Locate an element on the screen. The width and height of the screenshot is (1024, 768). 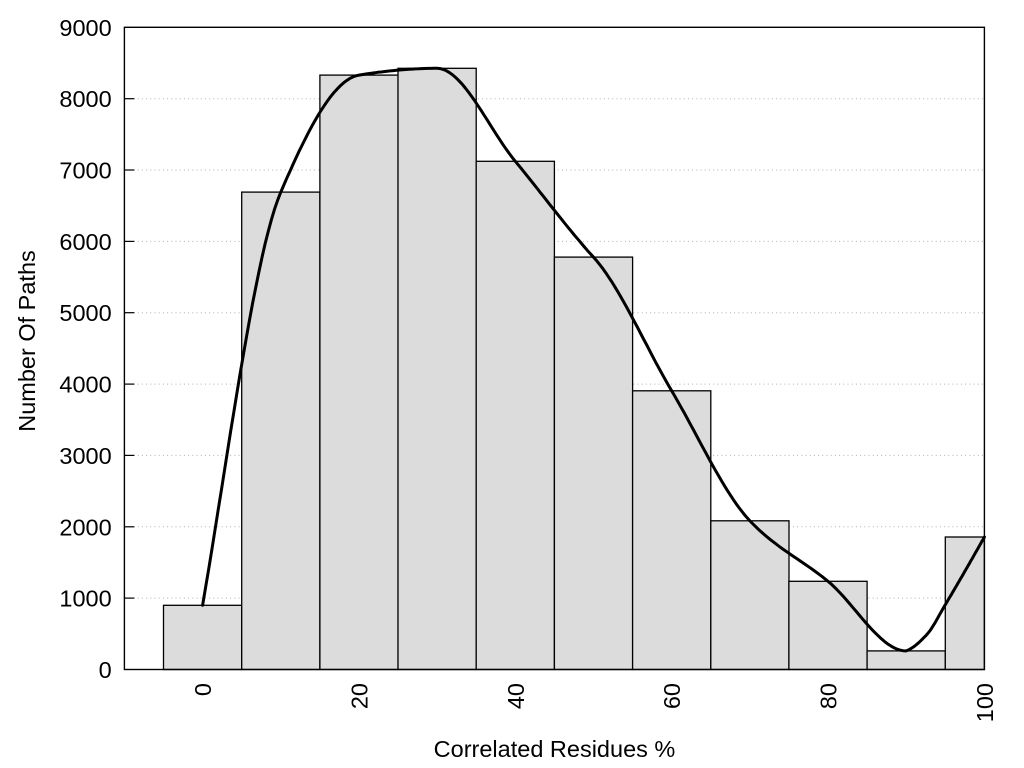
svg-text: 8000 is located at coordinates (85, 99).